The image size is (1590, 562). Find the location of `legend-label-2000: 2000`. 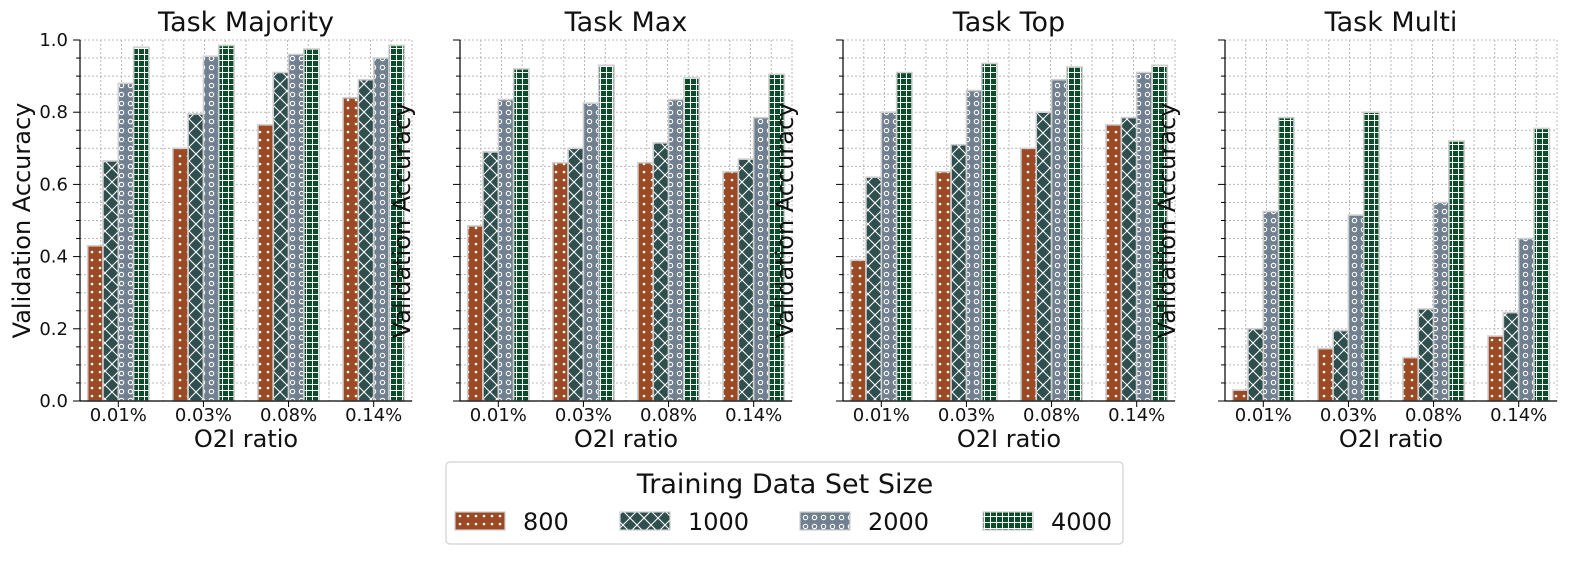

legend-label-2000: 2000 is located at coordinates (898, 522).